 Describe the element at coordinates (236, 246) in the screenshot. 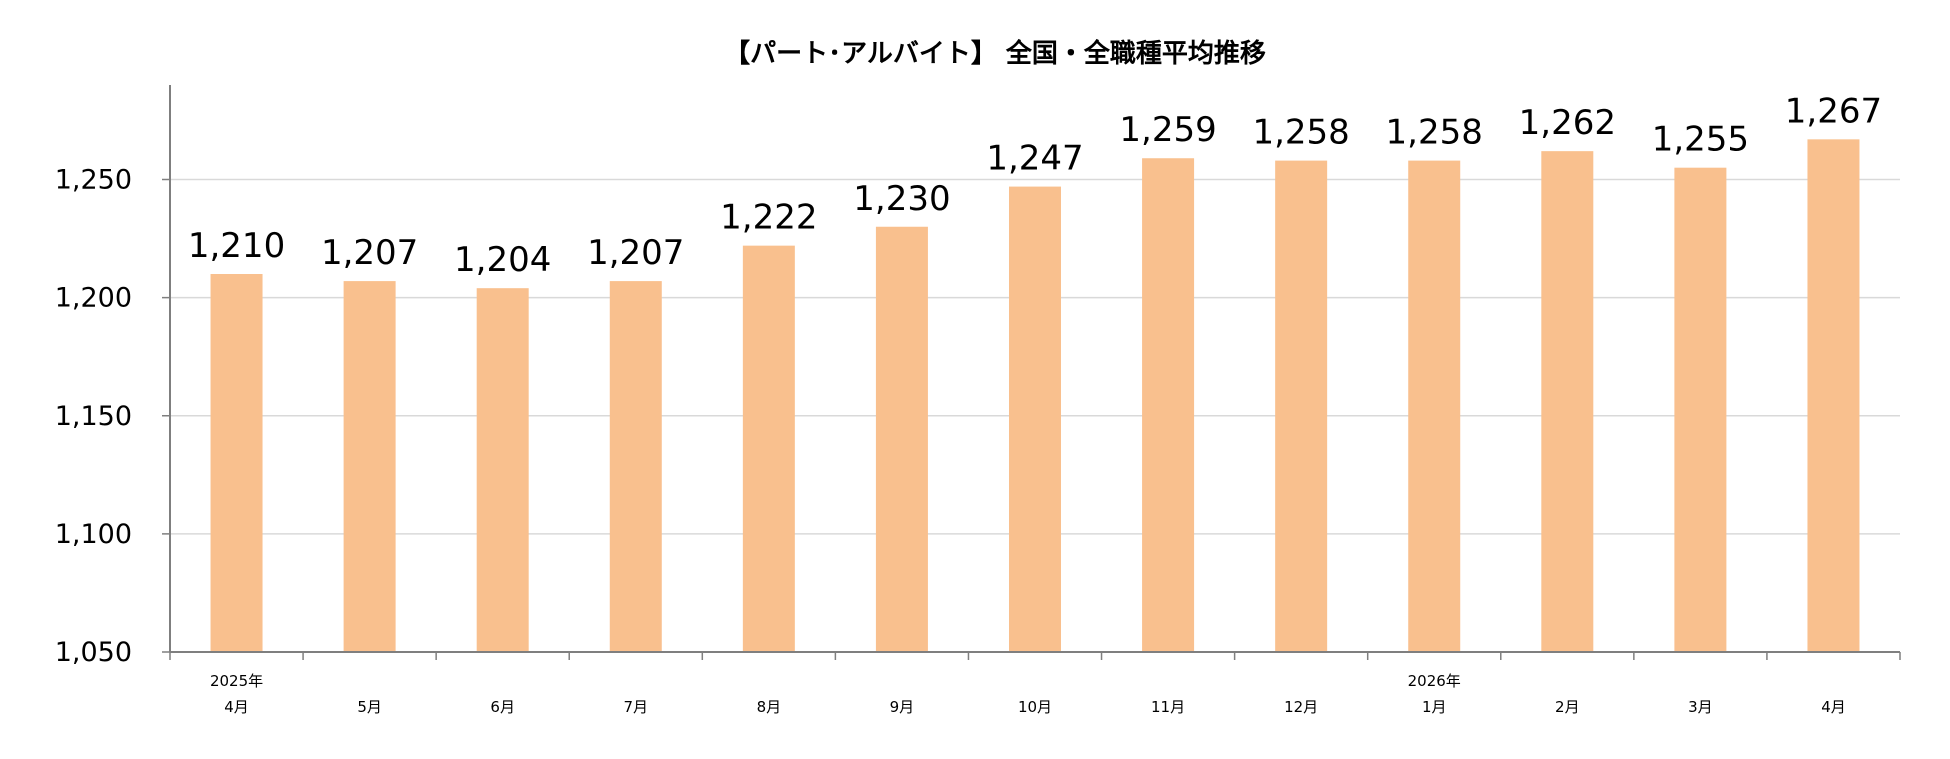

I see `data-label: 1,210` at that location.